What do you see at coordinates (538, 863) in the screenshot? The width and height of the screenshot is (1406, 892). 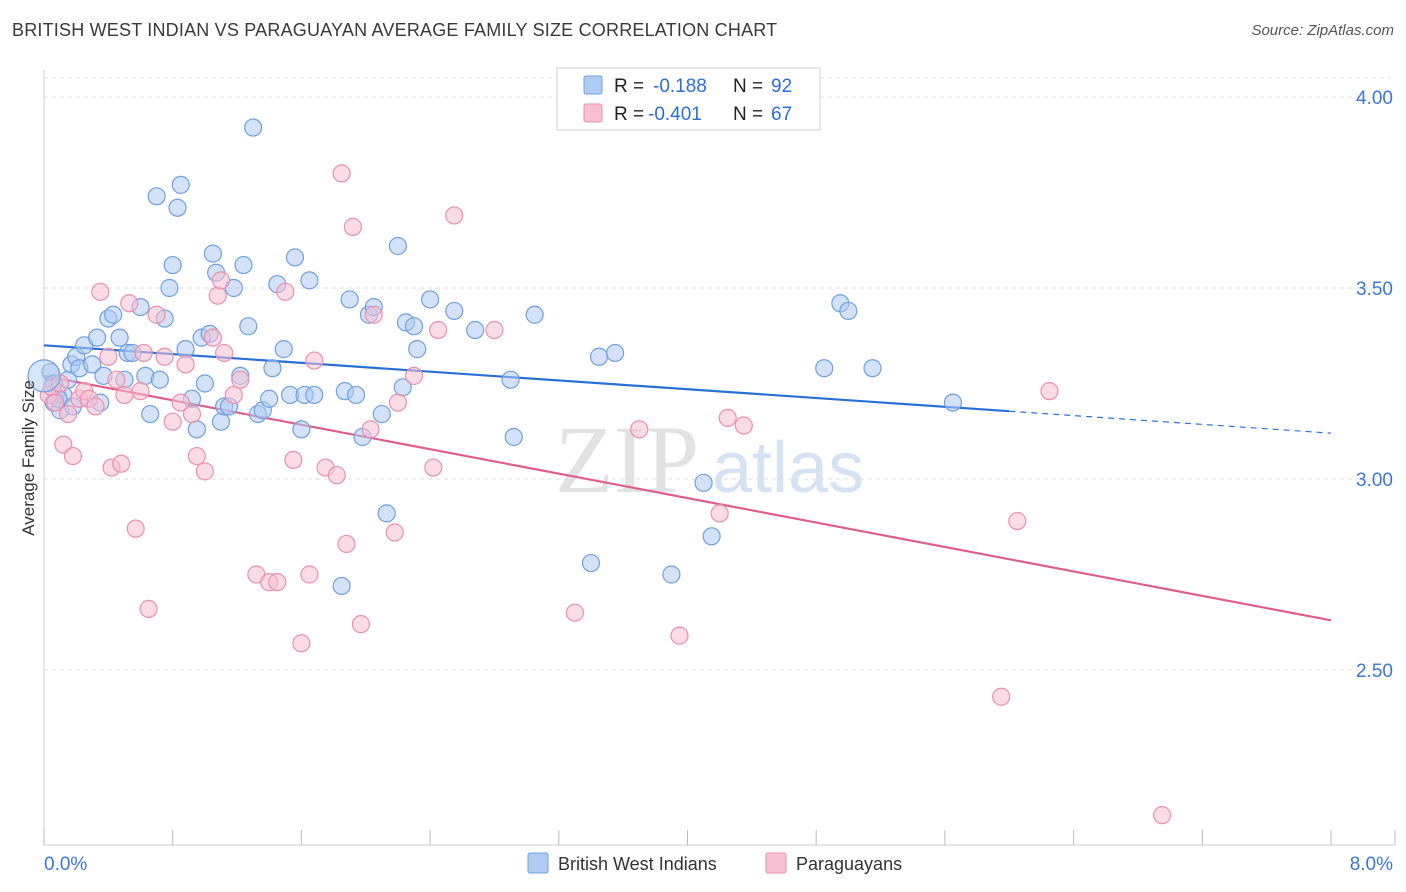 I see `legend-bottom-swatch-blue` at bounding box center [538, 863].